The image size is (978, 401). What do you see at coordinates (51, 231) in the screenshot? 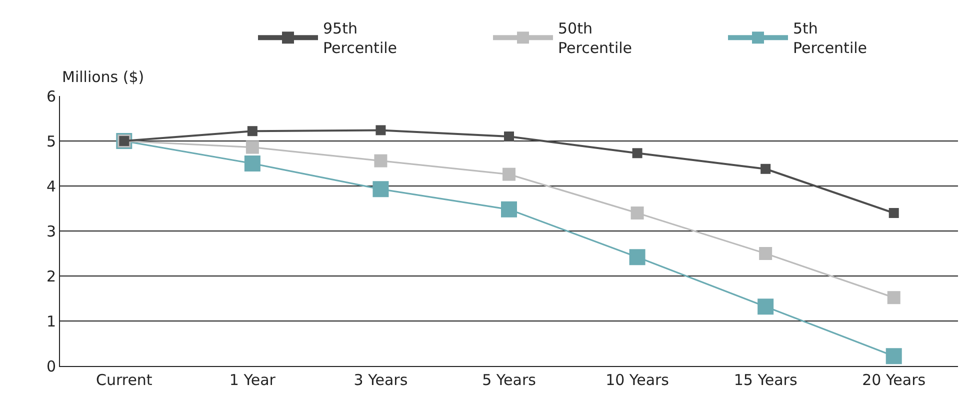
I see `y-tick-label: 3` at bounding box center [51, 231].